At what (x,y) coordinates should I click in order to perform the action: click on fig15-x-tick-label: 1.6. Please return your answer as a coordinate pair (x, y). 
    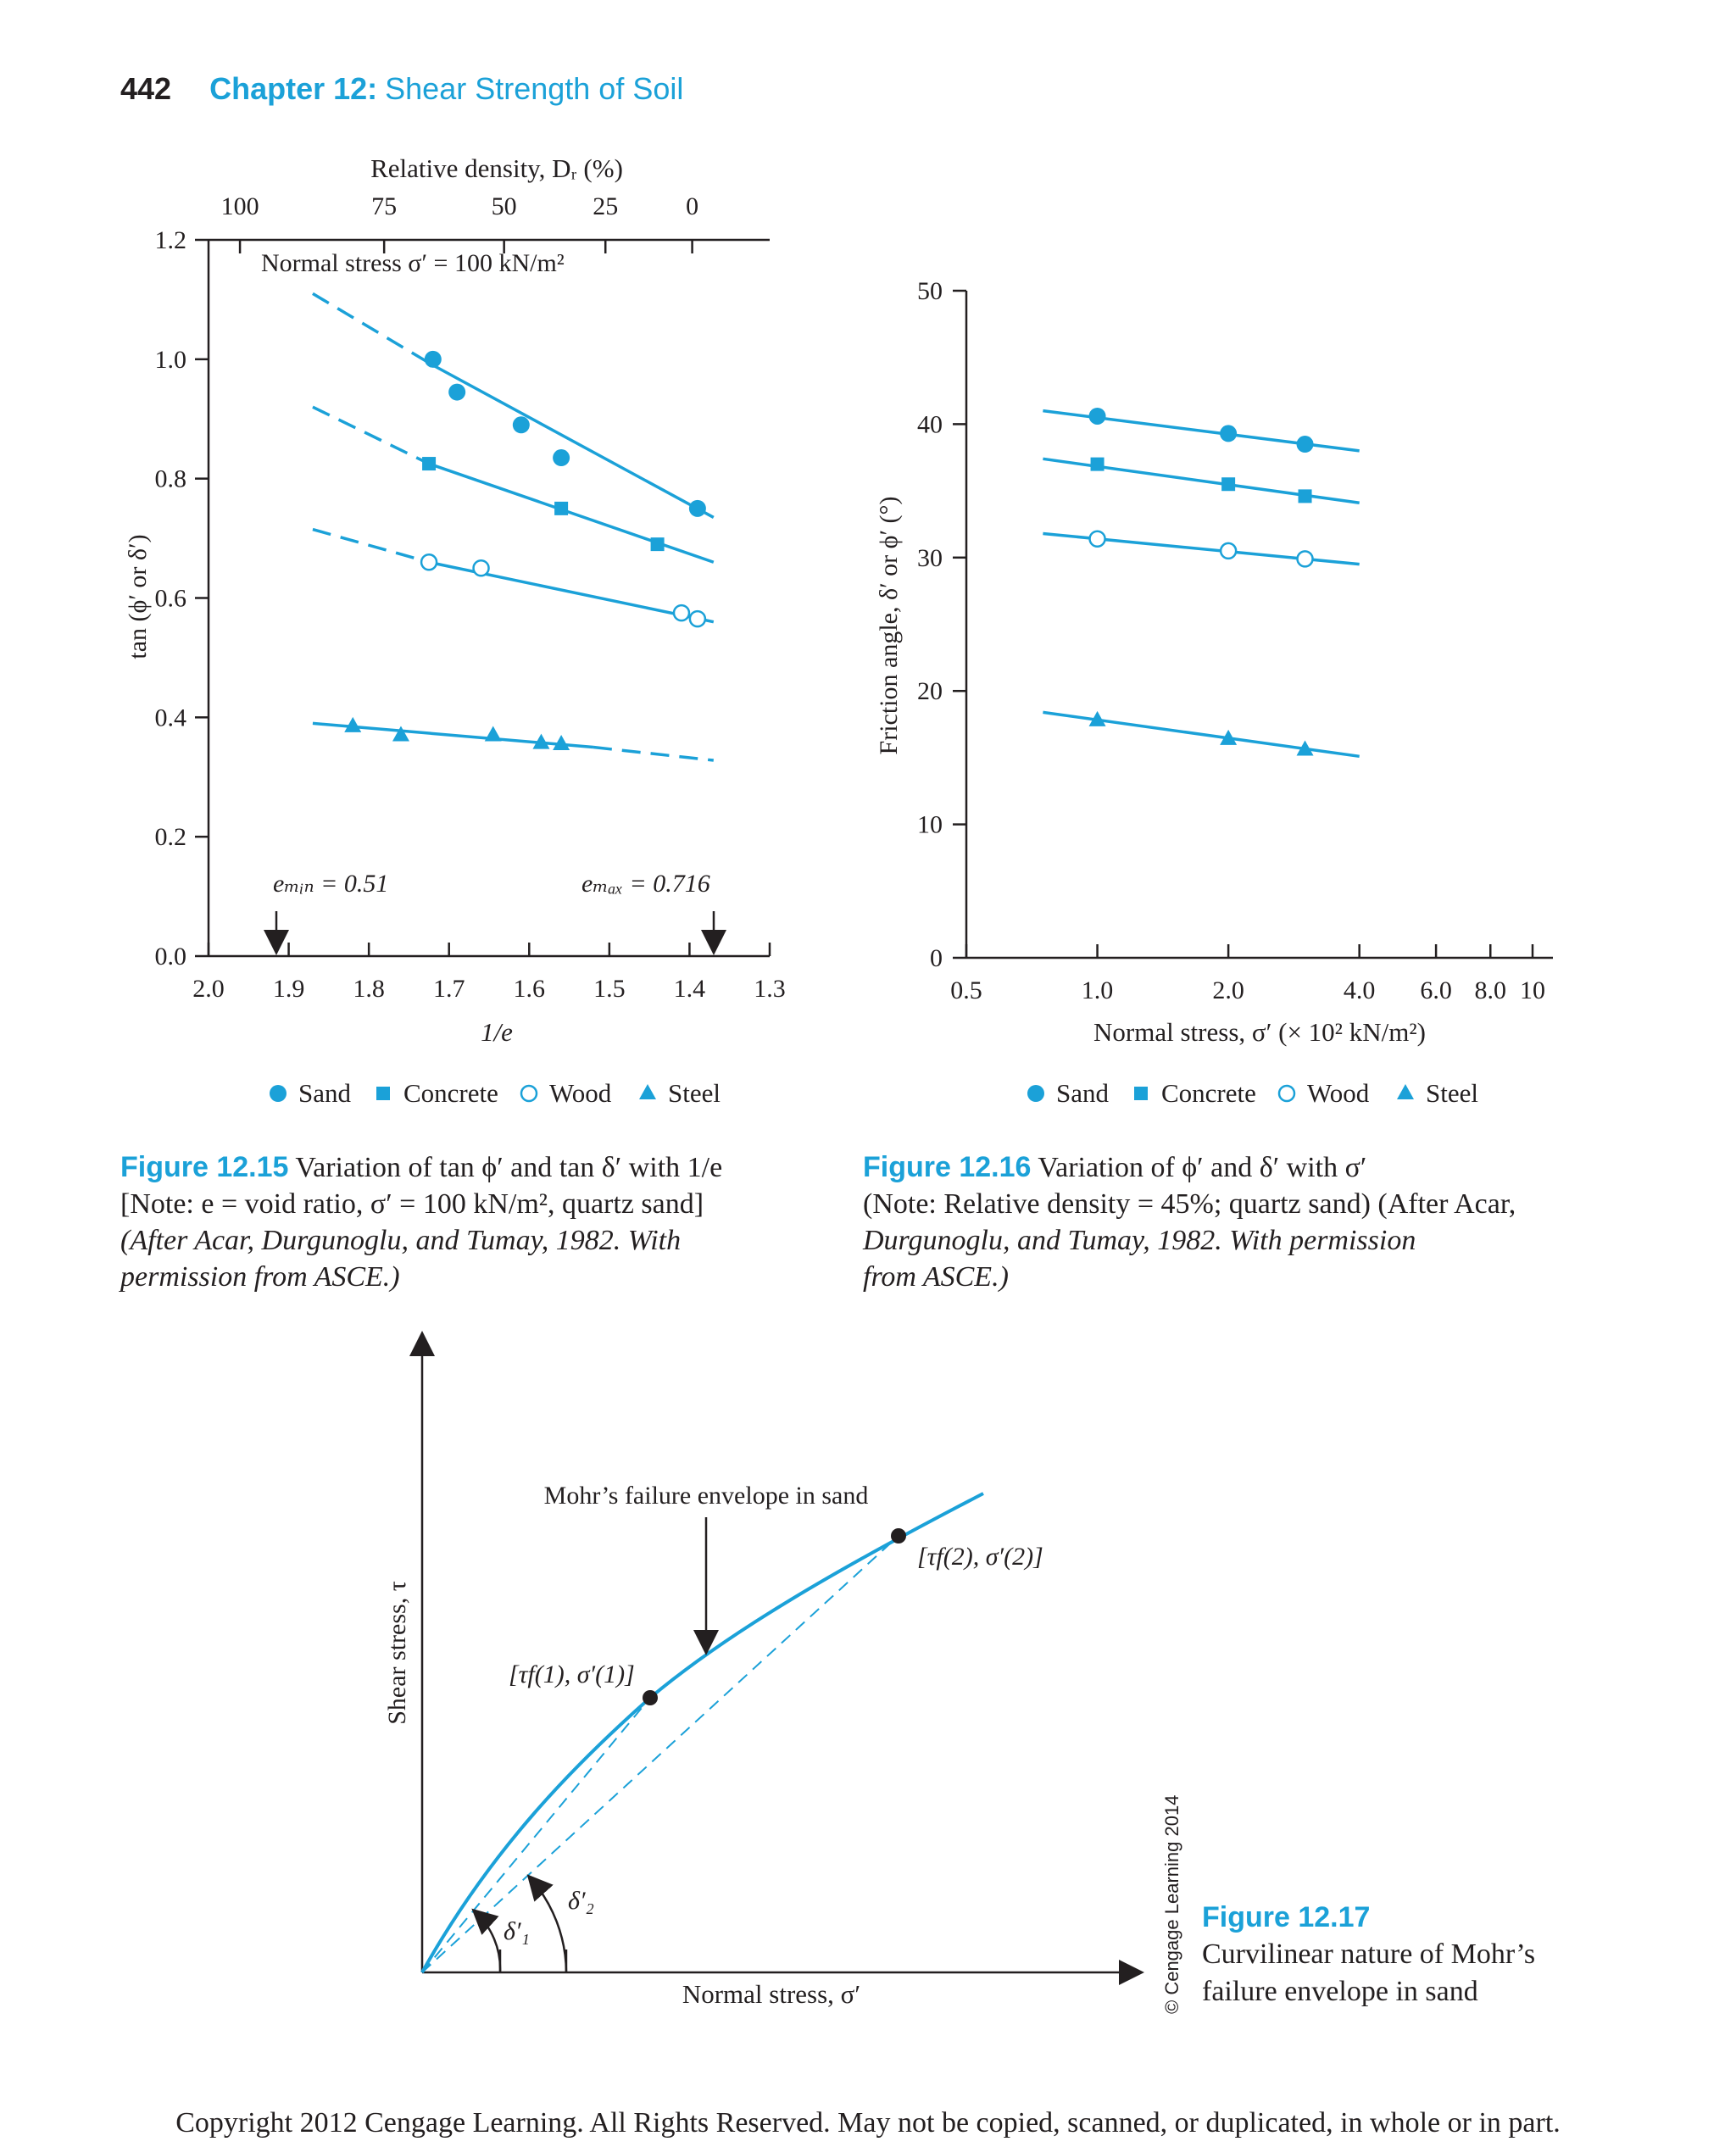
    Looking at the image, I should click on (530, 989).